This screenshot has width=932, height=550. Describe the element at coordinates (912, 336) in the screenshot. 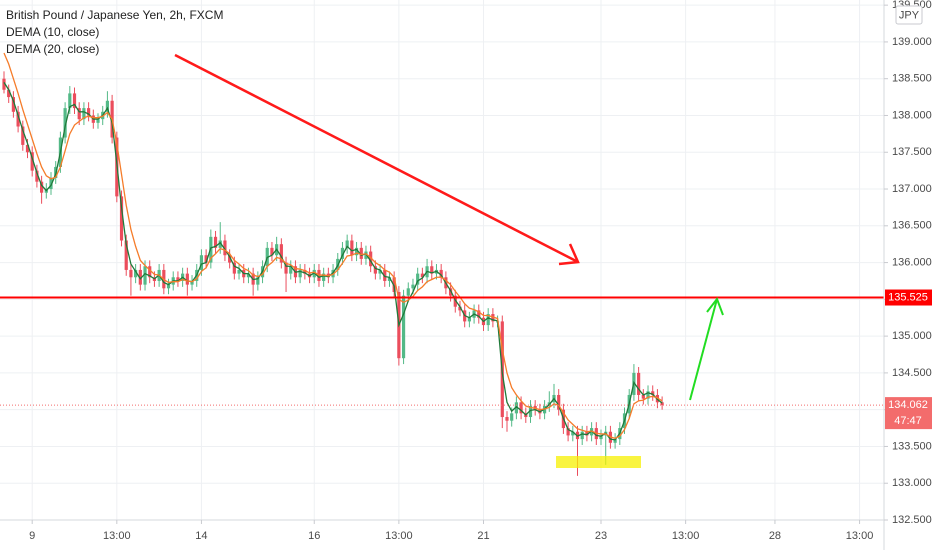

I see `y-tick-label: 135.000` at that location.